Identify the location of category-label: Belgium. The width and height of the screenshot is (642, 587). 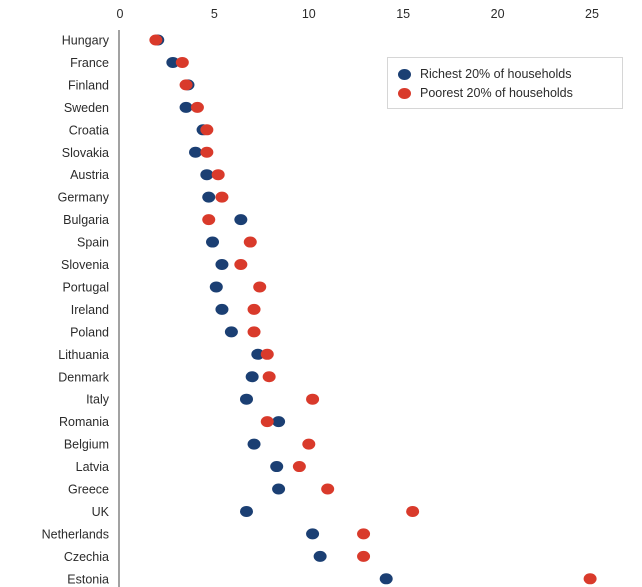
(86, 445).